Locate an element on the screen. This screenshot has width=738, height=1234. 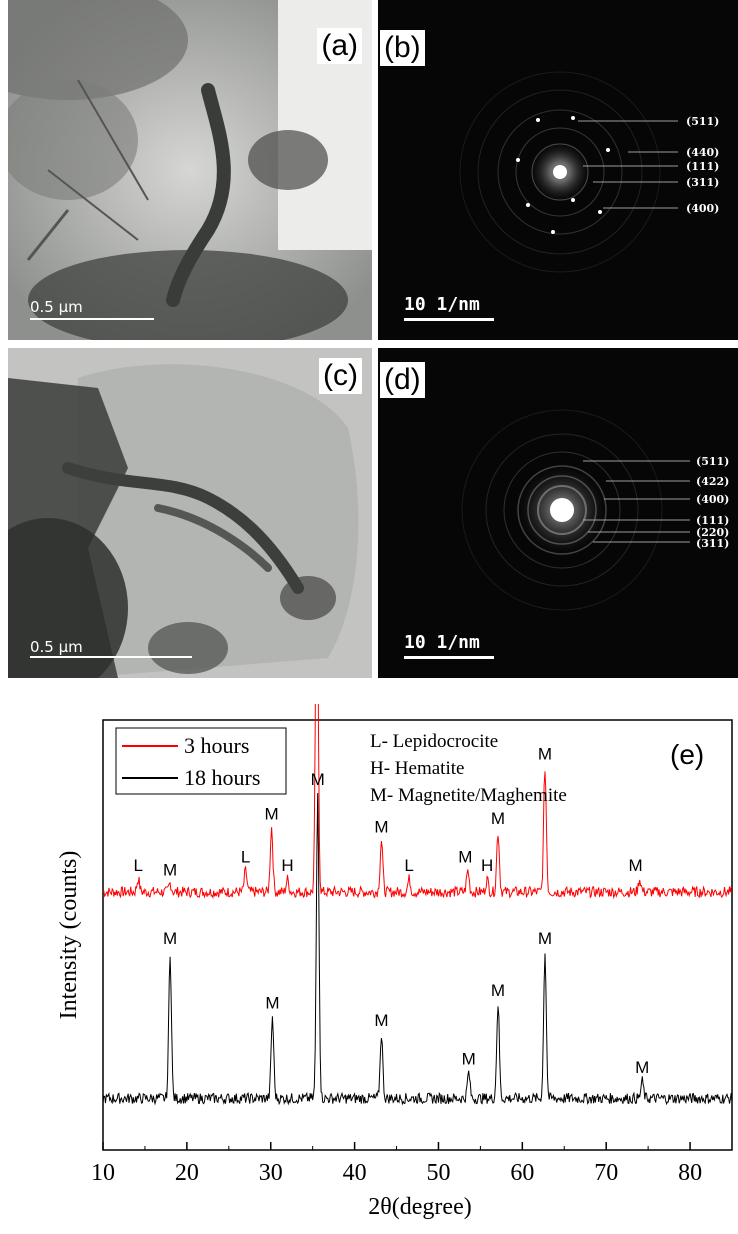
scale-bar-c is located at coordinates (111, 657).